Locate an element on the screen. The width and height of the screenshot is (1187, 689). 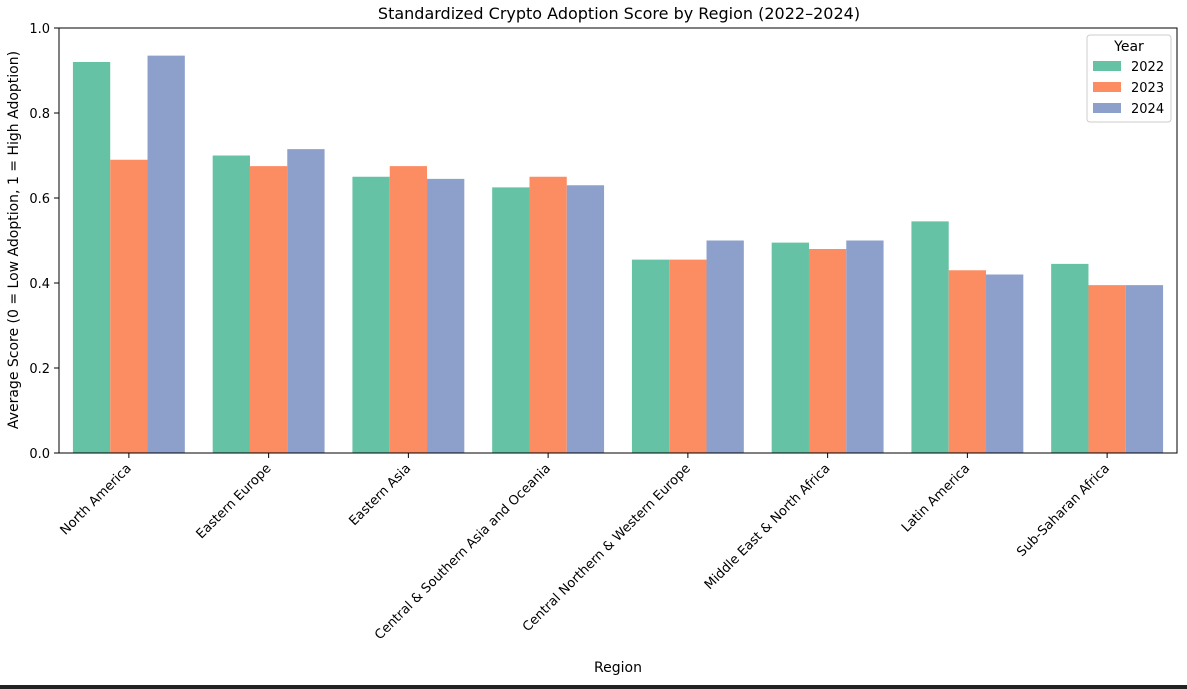
legend: Year 2022 2023 2024 is located at coordinates (1129, 78).